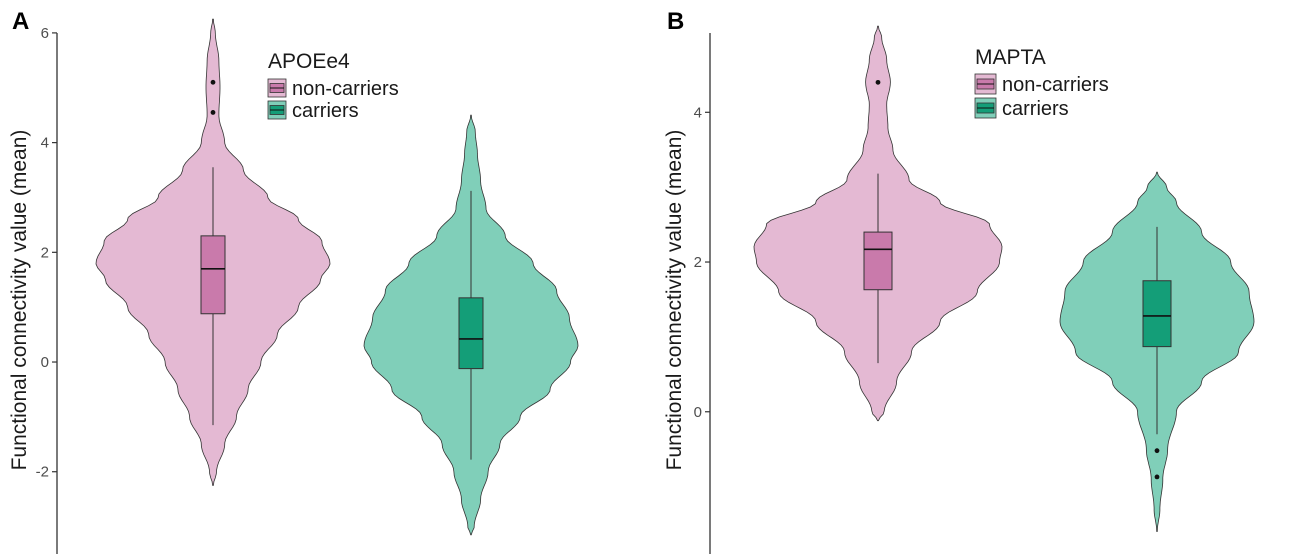  I want to click on y-tick-label: -2, so click(42, 472).